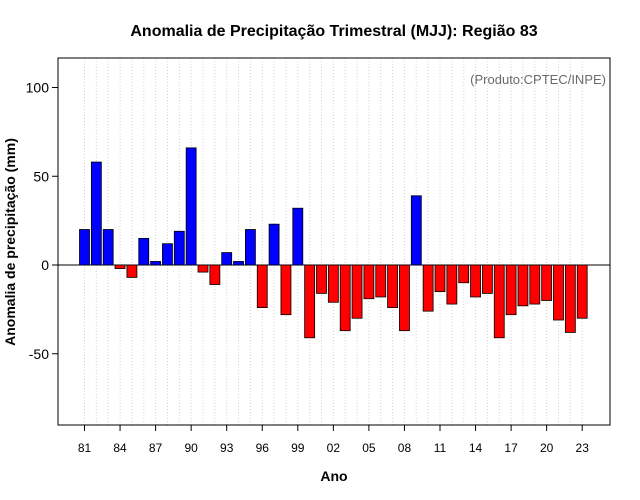 This screenshot has height=500, width=640. Describe the element at coordinates (250, 247) in the screenshot. I see `bar-1995` at that location.